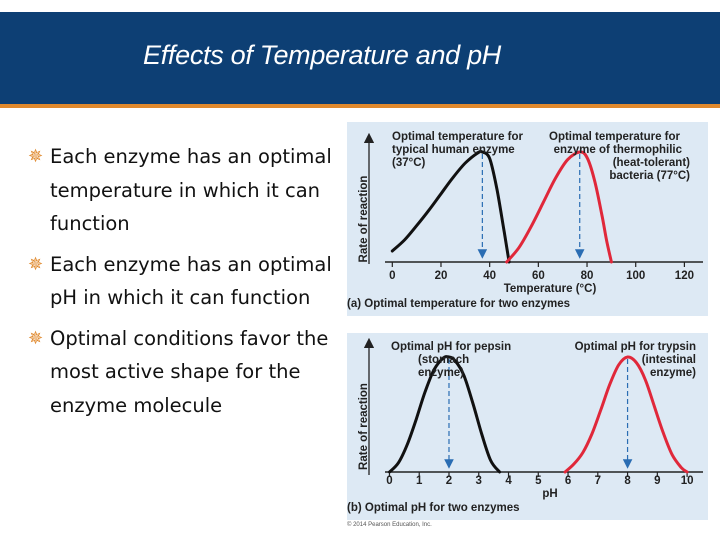 This screenshot has width=720, height=540. What do you see at coordinates (433, 508) in the screenshot?
I see `chart-caption: (b) Optimal pH for two enzymes` at bounding box center [433, 508].